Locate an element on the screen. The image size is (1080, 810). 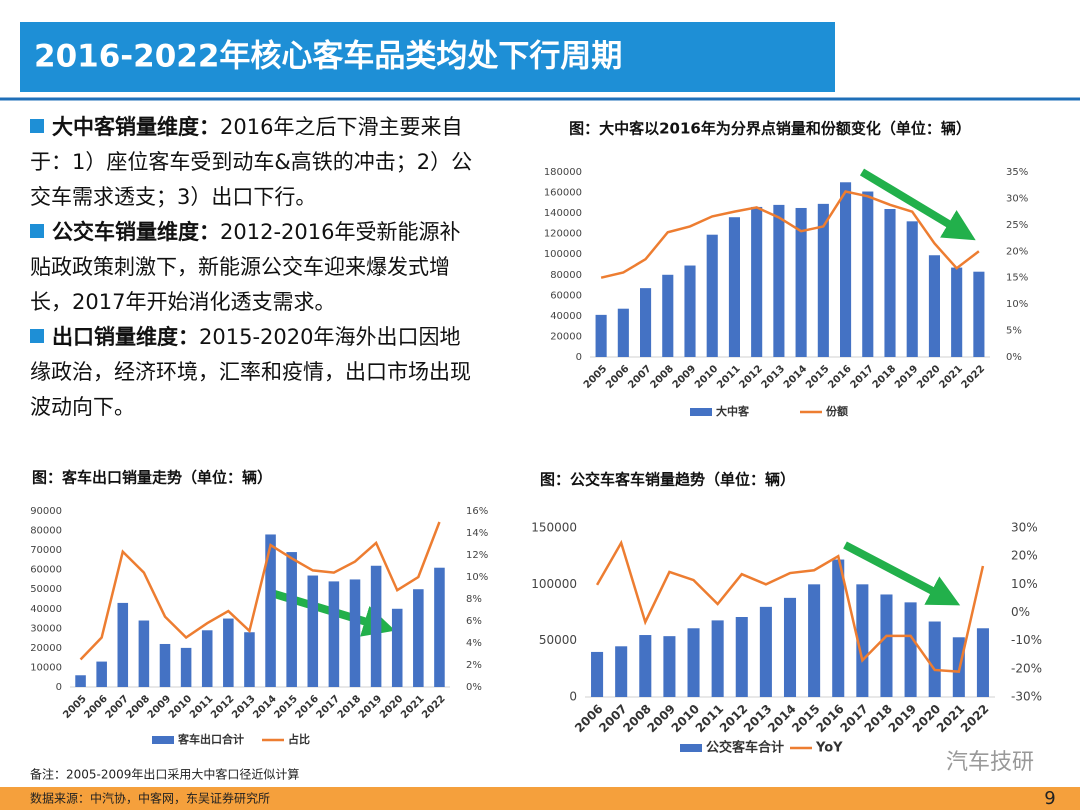
x-tick-label: 2013 is located at coordinates (773, 376).